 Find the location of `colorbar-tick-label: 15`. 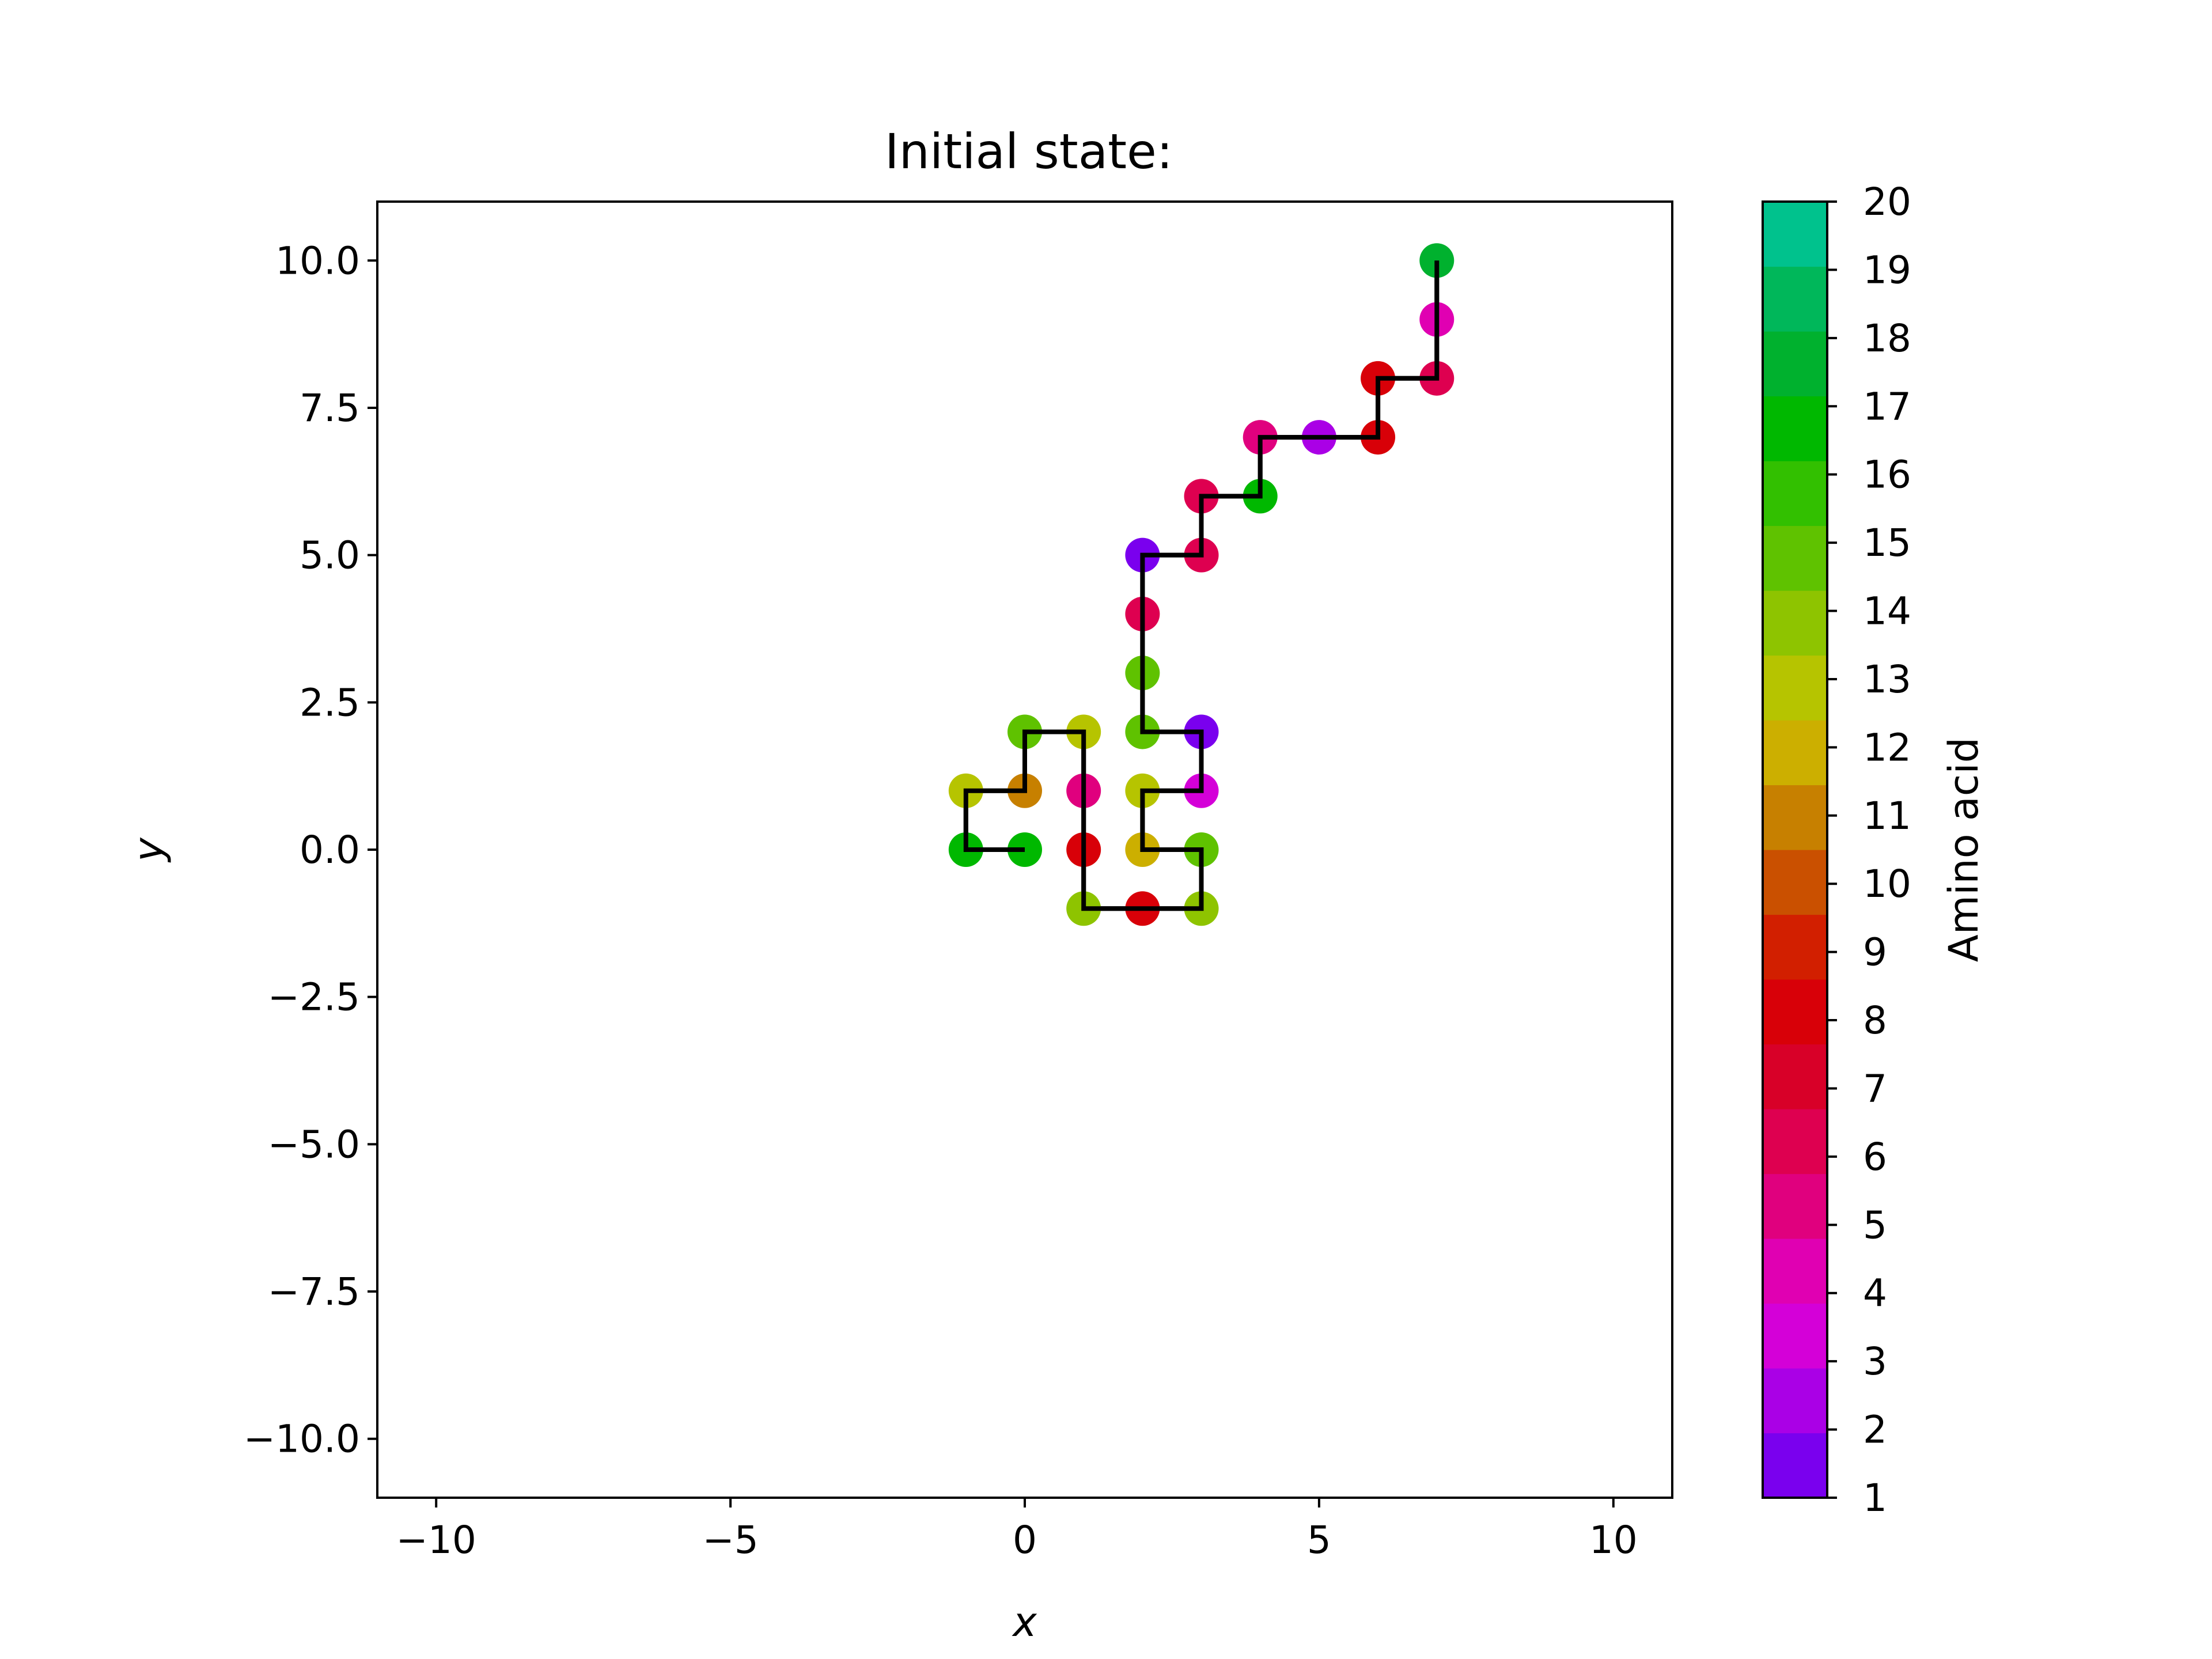

colorbar-tick-label: 15 is located at coordinates (1887, 543).